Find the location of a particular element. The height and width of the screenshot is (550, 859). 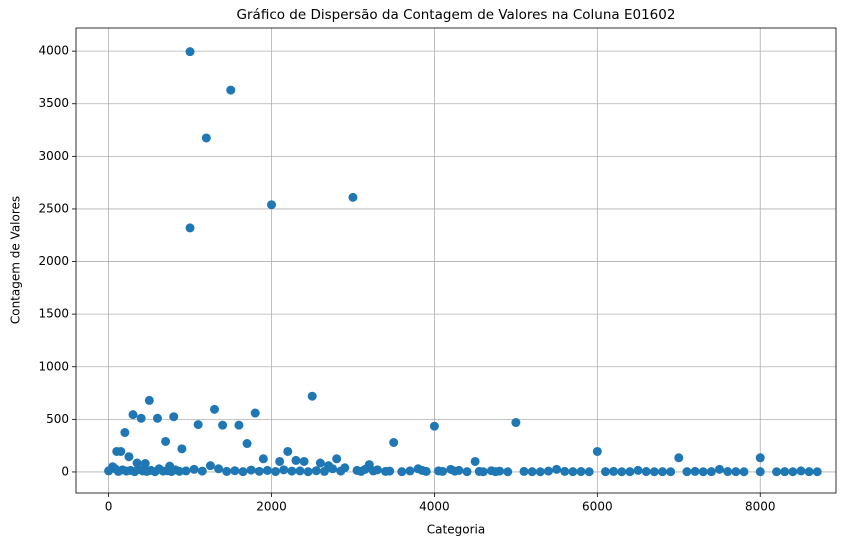

y-tick-label: 1500 is located at coordinates (53, 314).